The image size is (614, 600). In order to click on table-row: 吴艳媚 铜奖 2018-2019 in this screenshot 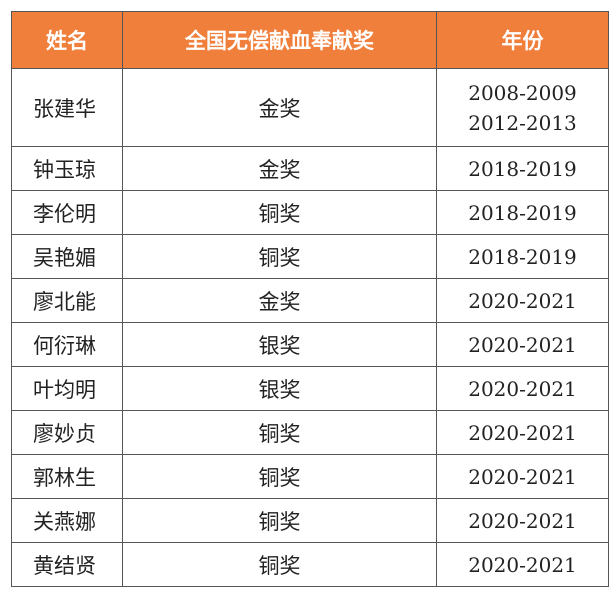, I will do `click(310, 256)`.